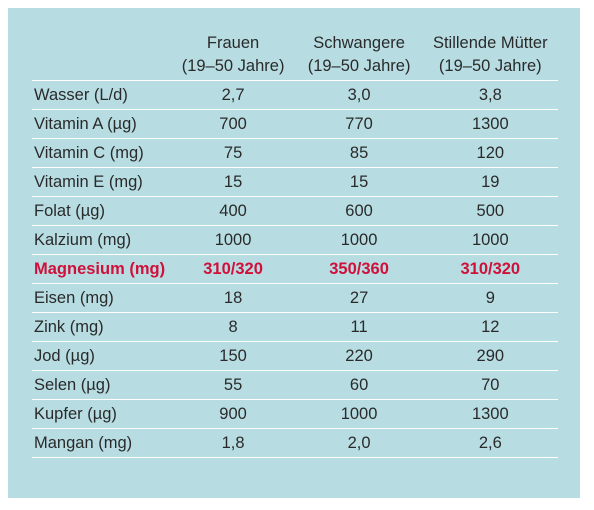 The width and height of the screenshot is (594, 510). Describe the element at coordinates (233, 414) in the screenshot. I see `cell-frauen: 900` at that location.